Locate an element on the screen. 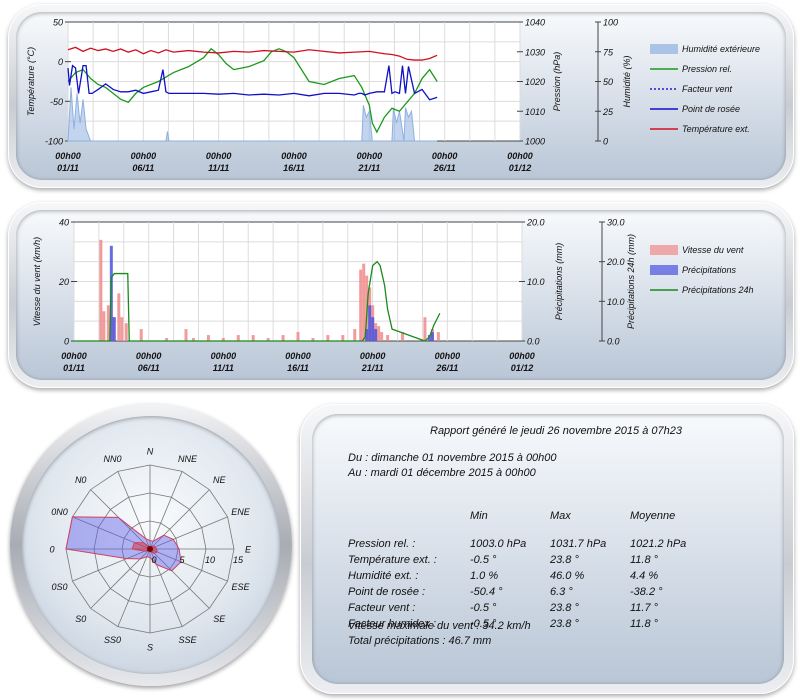  rose-direction-label: SE is located at coordinates (219, 619).